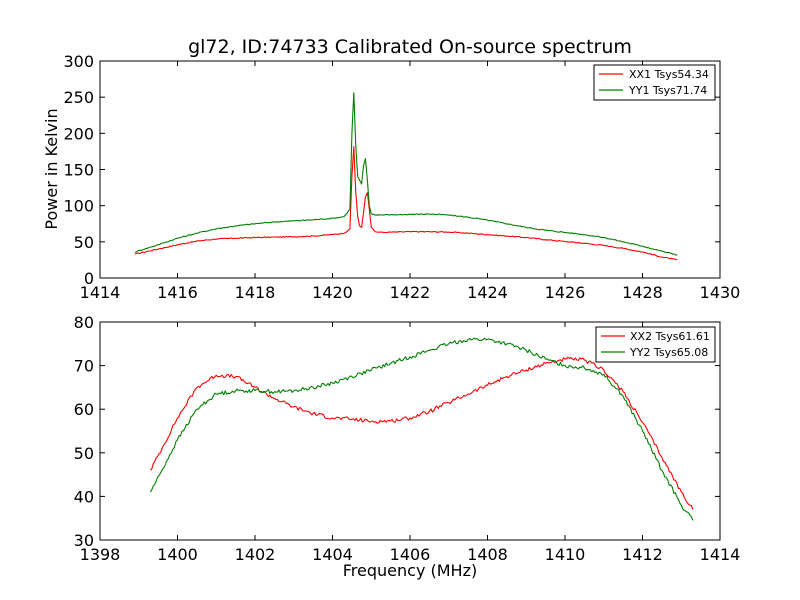  I want to click on legend-label-xx1: XX1 Tsys54.34, so click(669, 74).